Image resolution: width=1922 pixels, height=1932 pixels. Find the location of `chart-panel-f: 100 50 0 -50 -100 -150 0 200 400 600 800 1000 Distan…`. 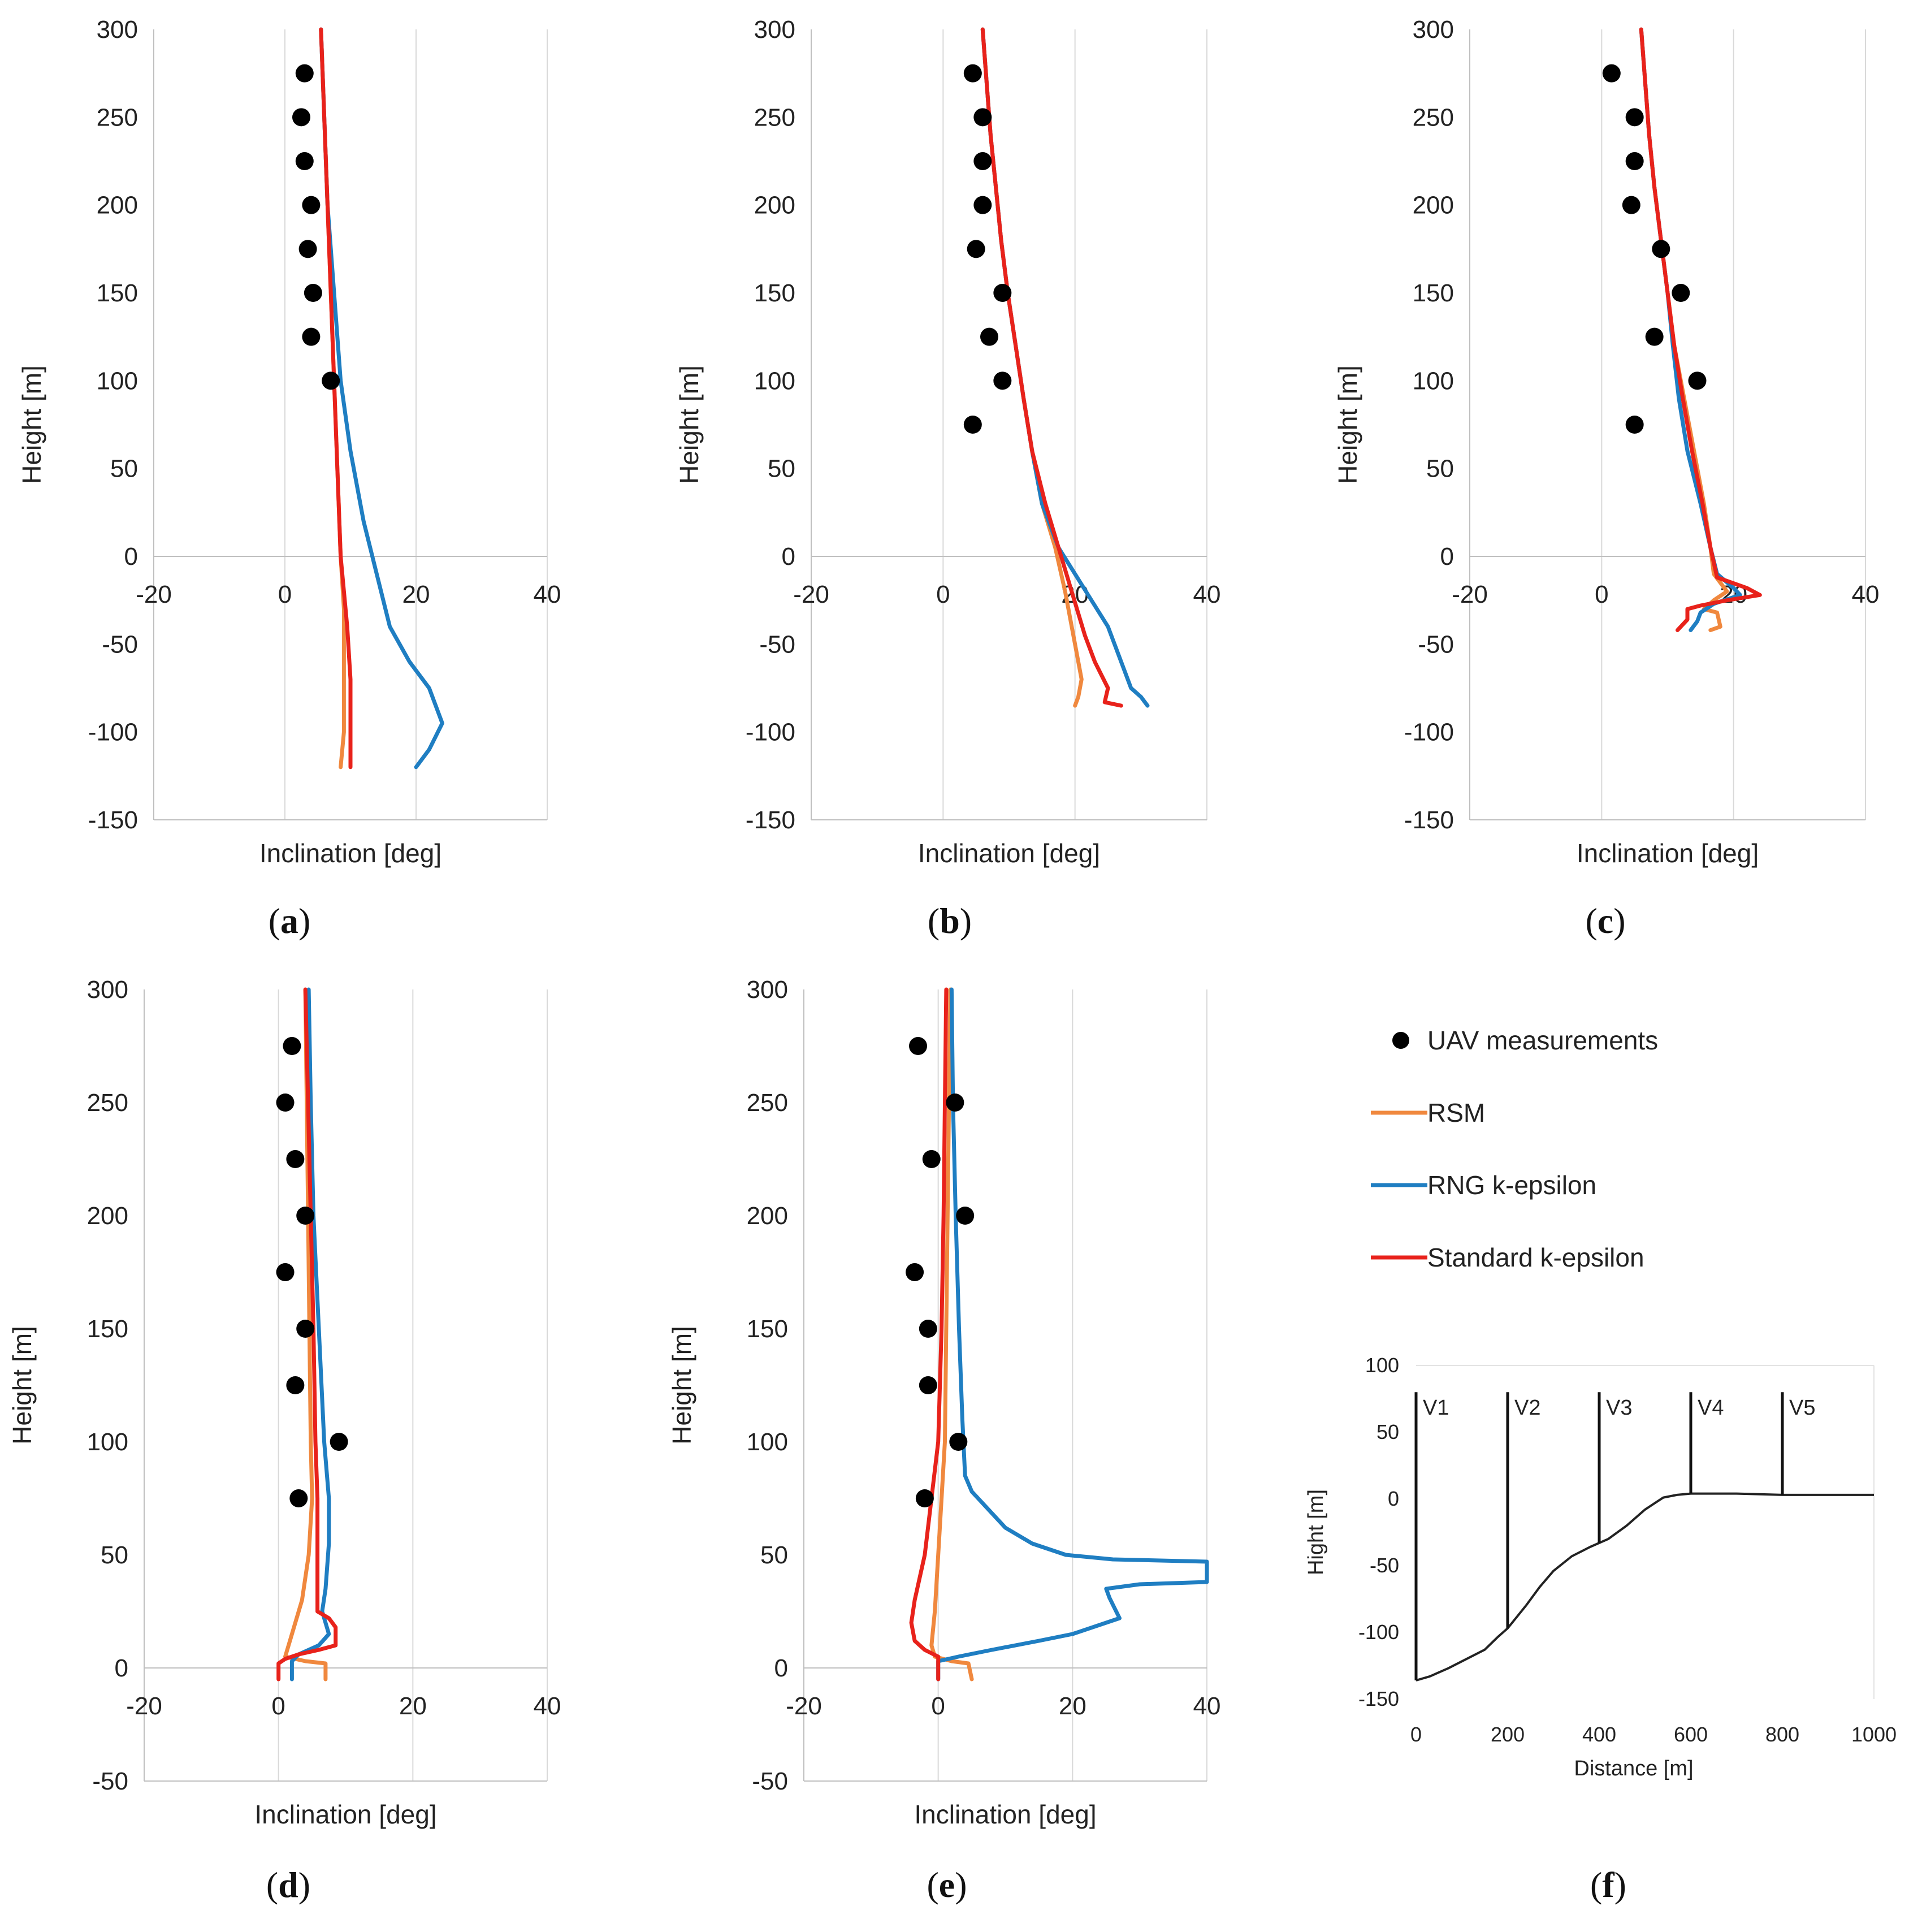

chart-panel-f: 100 50 0 -50 -100 -150 0 200 400 600 800 1000 Distan… is located at coordinates (1601, 1629).